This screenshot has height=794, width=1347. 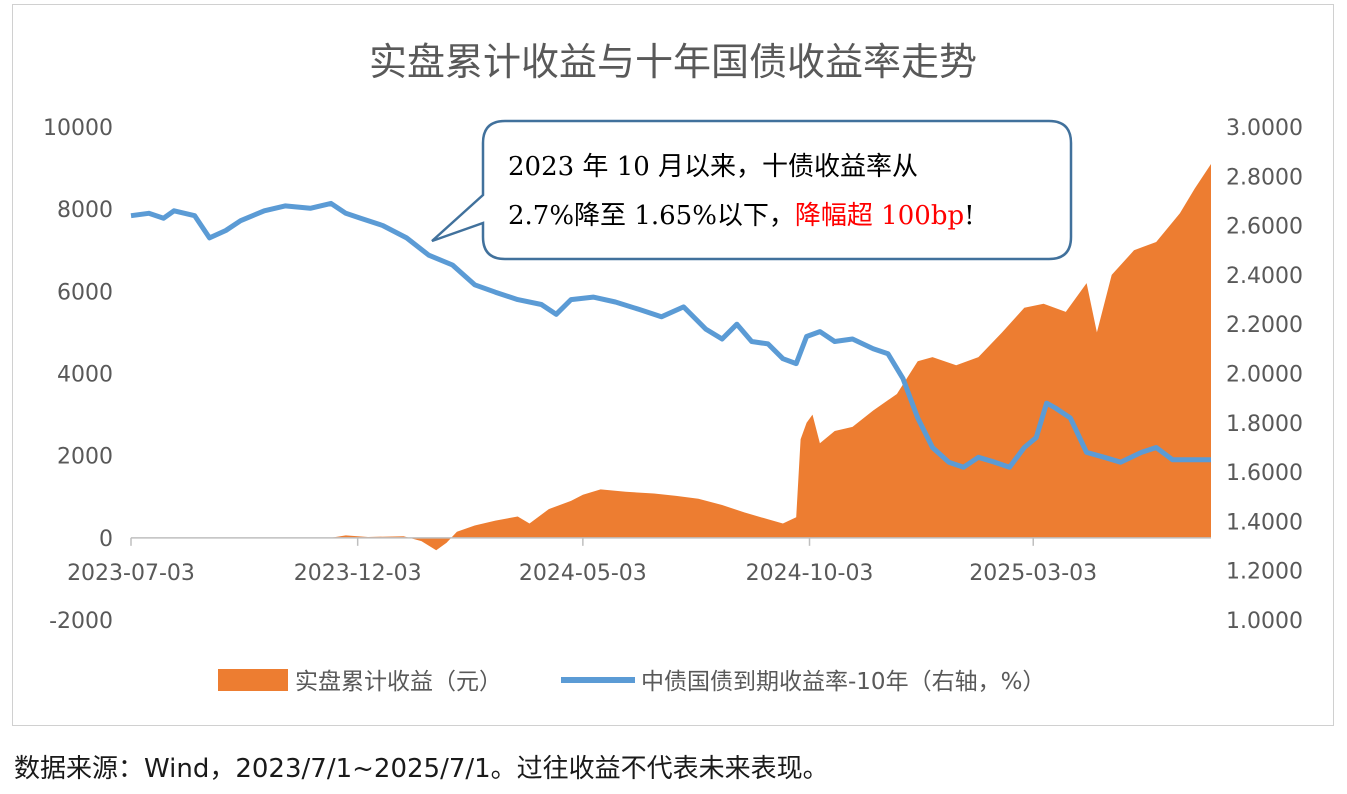 What do you see at coordinates (1264, 128) in the screenshot?
I see `y-right-tick-label: 3.0000` at bounding box center [1264, 128].